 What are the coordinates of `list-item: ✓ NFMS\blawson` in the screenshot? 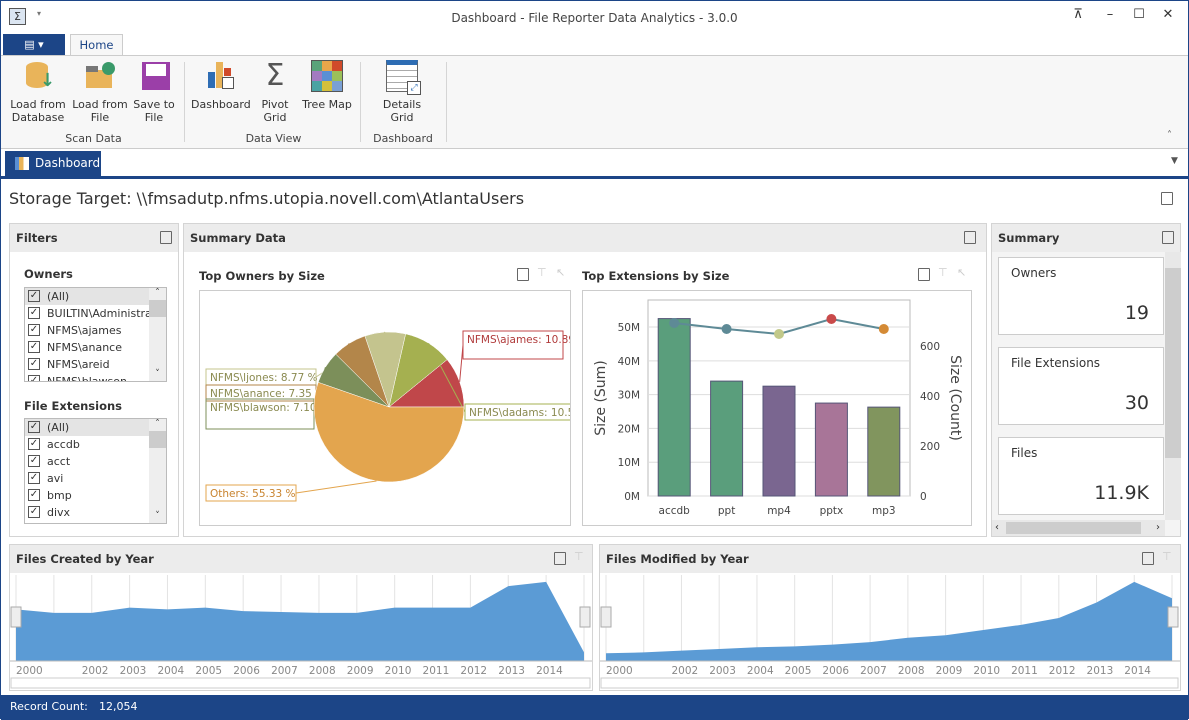 It's located at (95, 377).